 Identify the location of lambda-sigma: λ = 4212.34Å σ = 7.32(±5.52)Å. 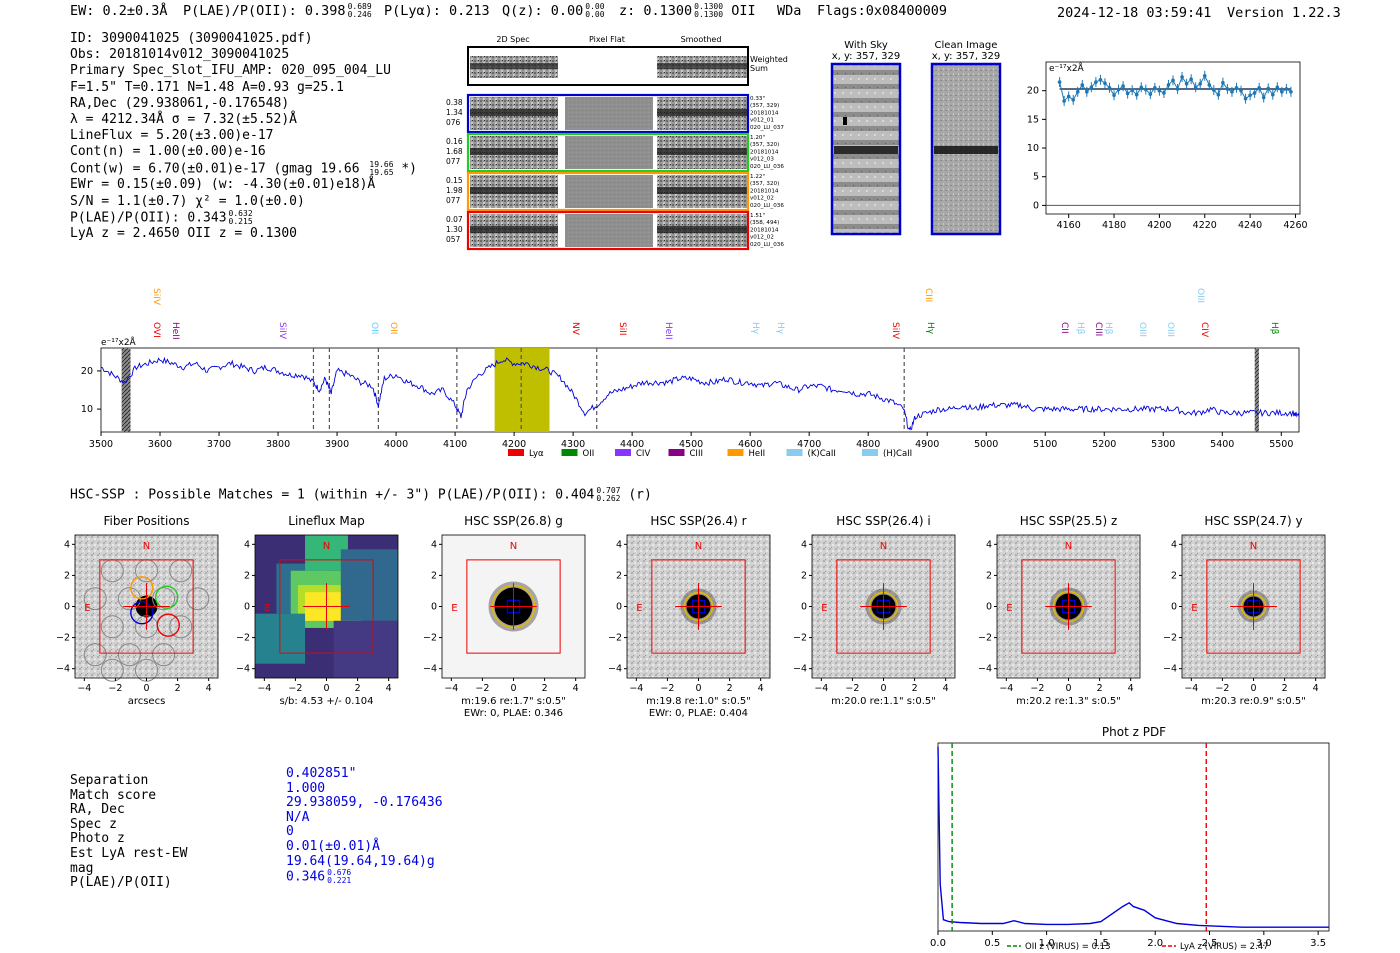
(183, 120).